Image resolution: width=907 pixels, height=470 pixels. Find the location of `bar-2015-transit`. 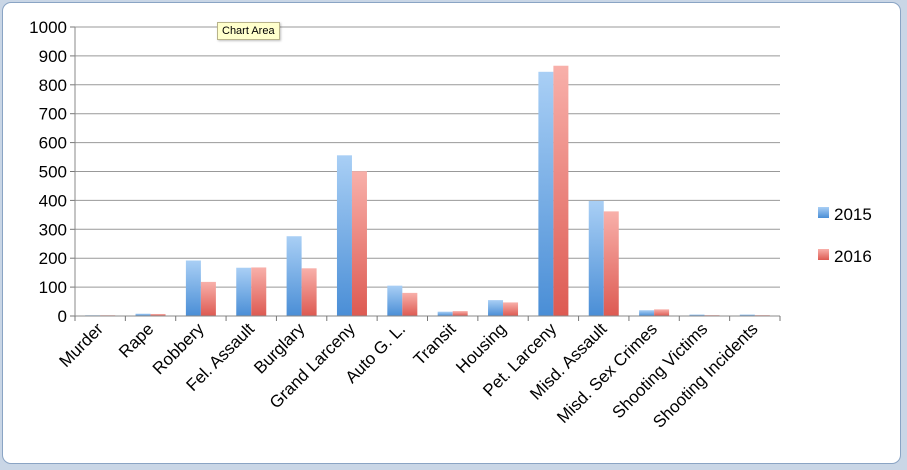

bar-2015-transit is located at coordinates (445, 313).